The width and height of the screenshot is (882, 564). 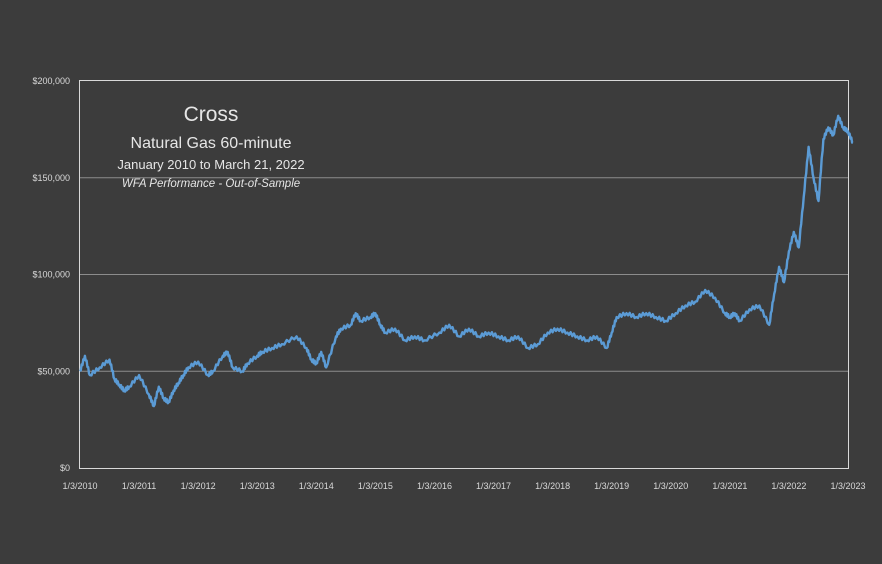 I want to click on x-tick-label: 1/3/2022, so click(x=788, y=486).